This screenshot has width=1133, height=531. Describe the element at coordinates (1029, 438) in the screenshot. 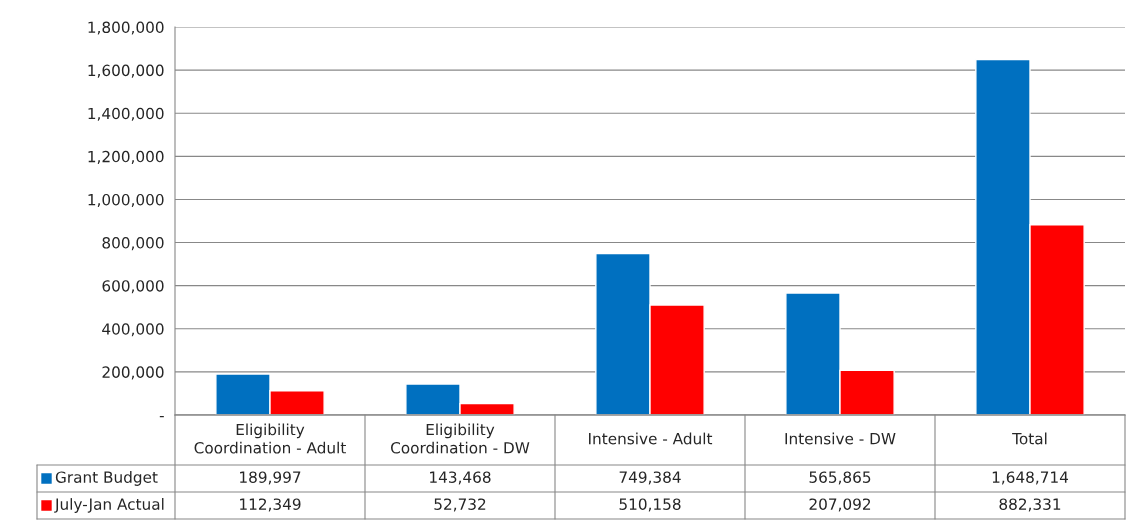

I see `x-tick-label: Total` at that location.